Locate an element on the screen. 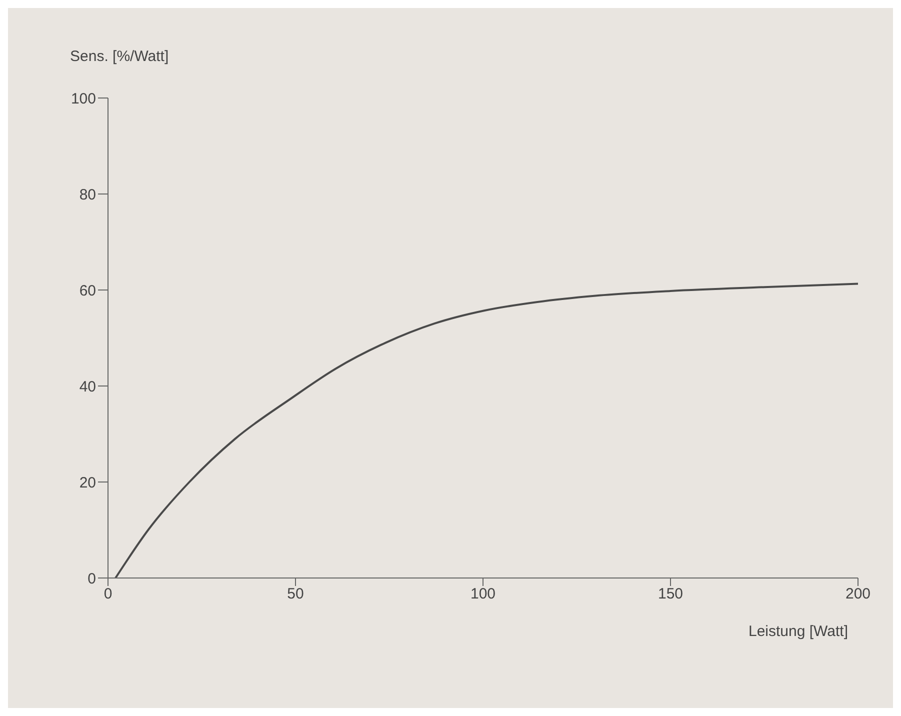 This screenshot has height=716, width=901. y-tick-label: 60 is located at coordinates (87, 291).